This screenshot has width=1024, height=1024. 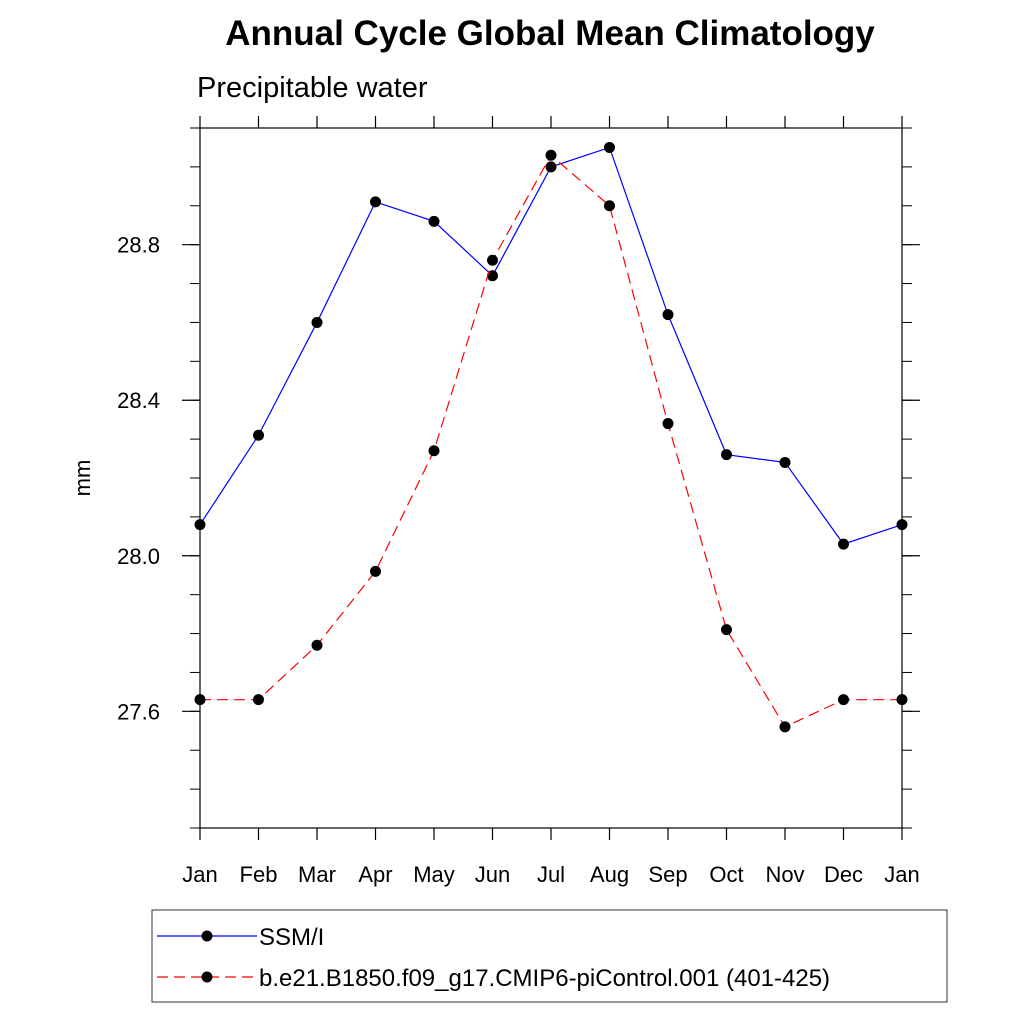 I want to click on chart-title: Annual Cycle Global Mean Climatology, so click(x=550, y=33).